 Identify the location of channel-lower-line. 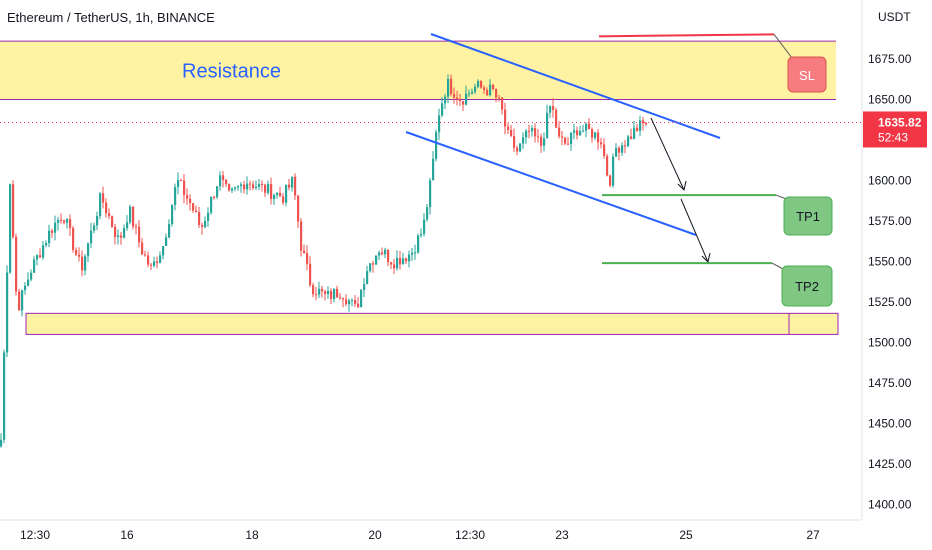
(551, 183).